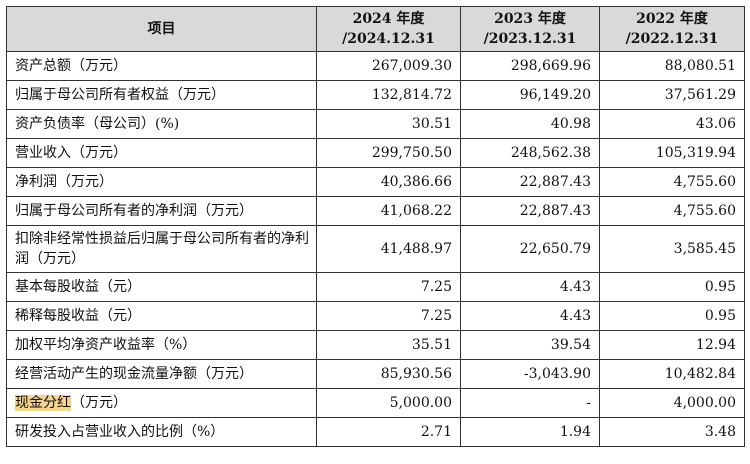 The width and height of the screenshot is (750, 464). What do you see at coordinates (161, 95) in the screenshot?
I see `row-label: 归属于母公司所有者权益（万元）` at bounding box center [161, 95].